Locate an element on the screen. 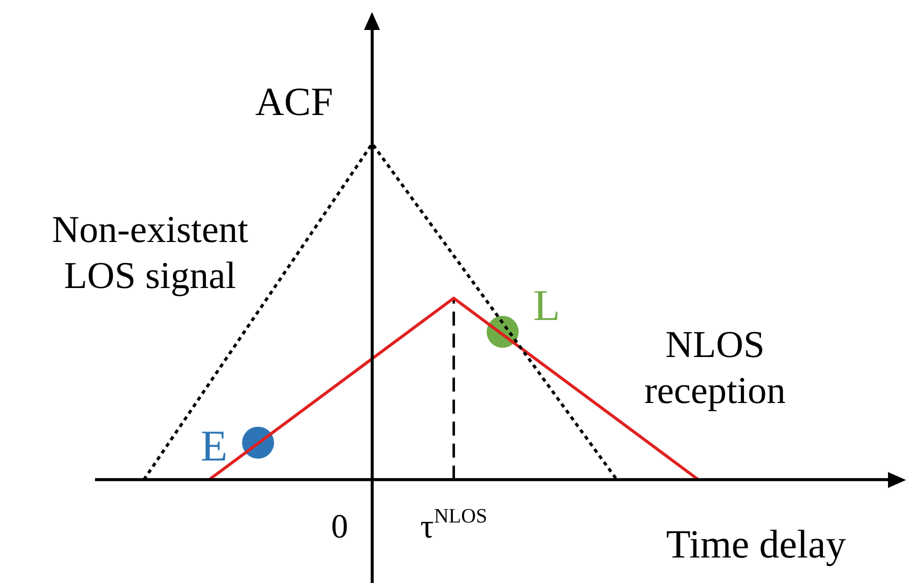 The image size is (910, 583). annotation: NLOS reception is located at coordinates (715, 368).